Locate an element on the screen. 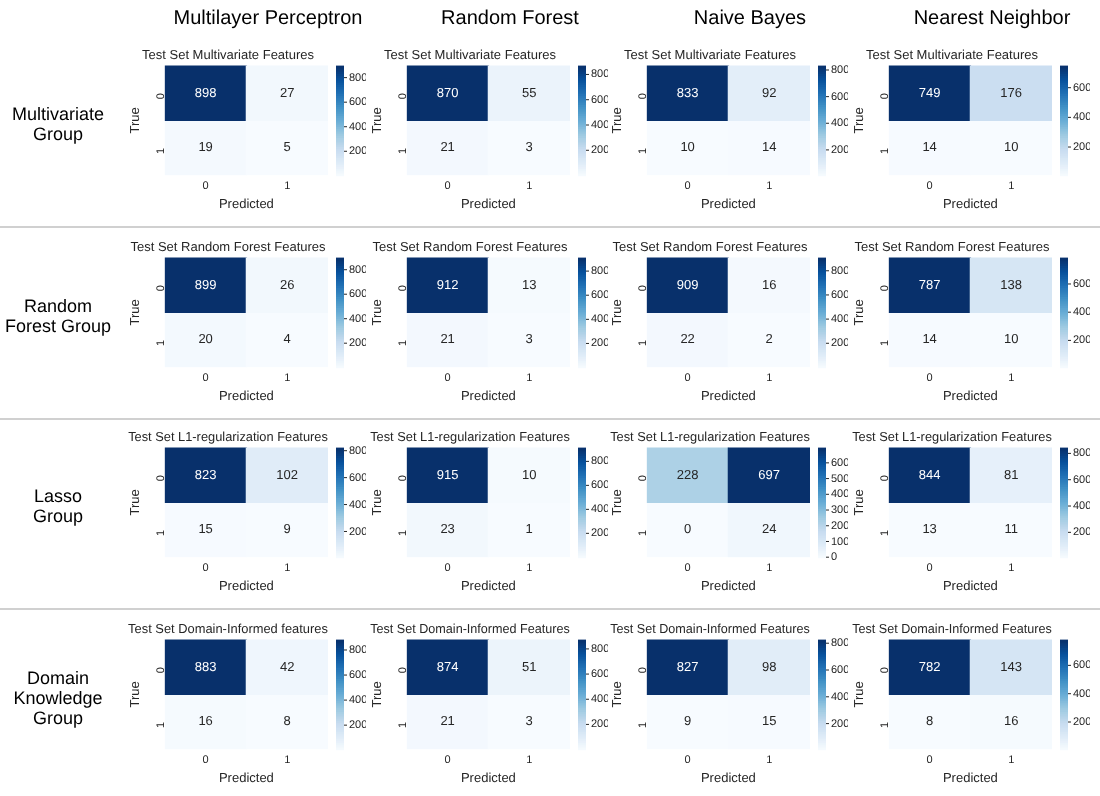  text: Domain Knowledge Group is located at coordinates (58, 698).